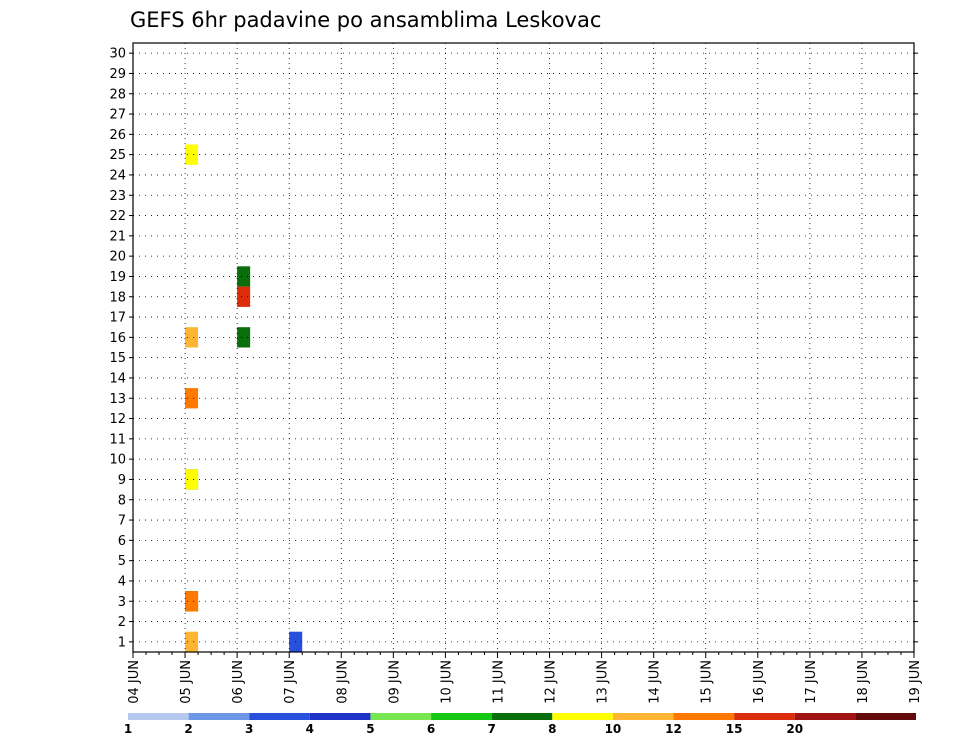  I want to click on y-tick-label: 22, so click(117, 216).